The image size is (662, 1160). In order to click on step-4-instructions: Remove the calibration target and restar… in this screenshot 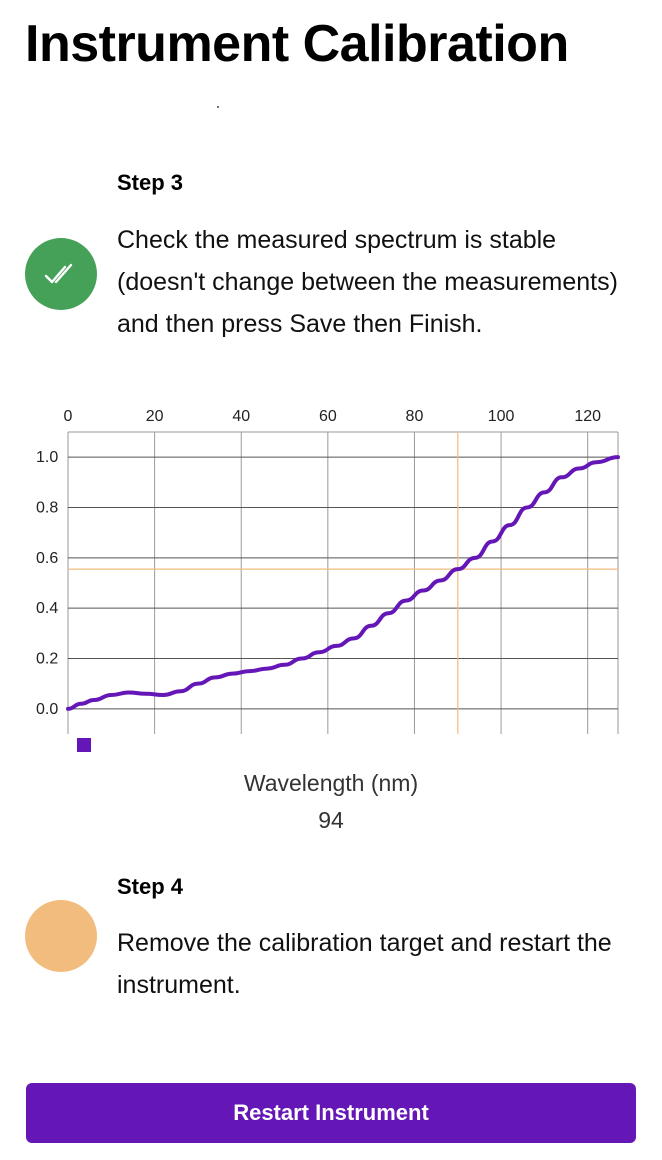, I will do `click(364, 964)`.